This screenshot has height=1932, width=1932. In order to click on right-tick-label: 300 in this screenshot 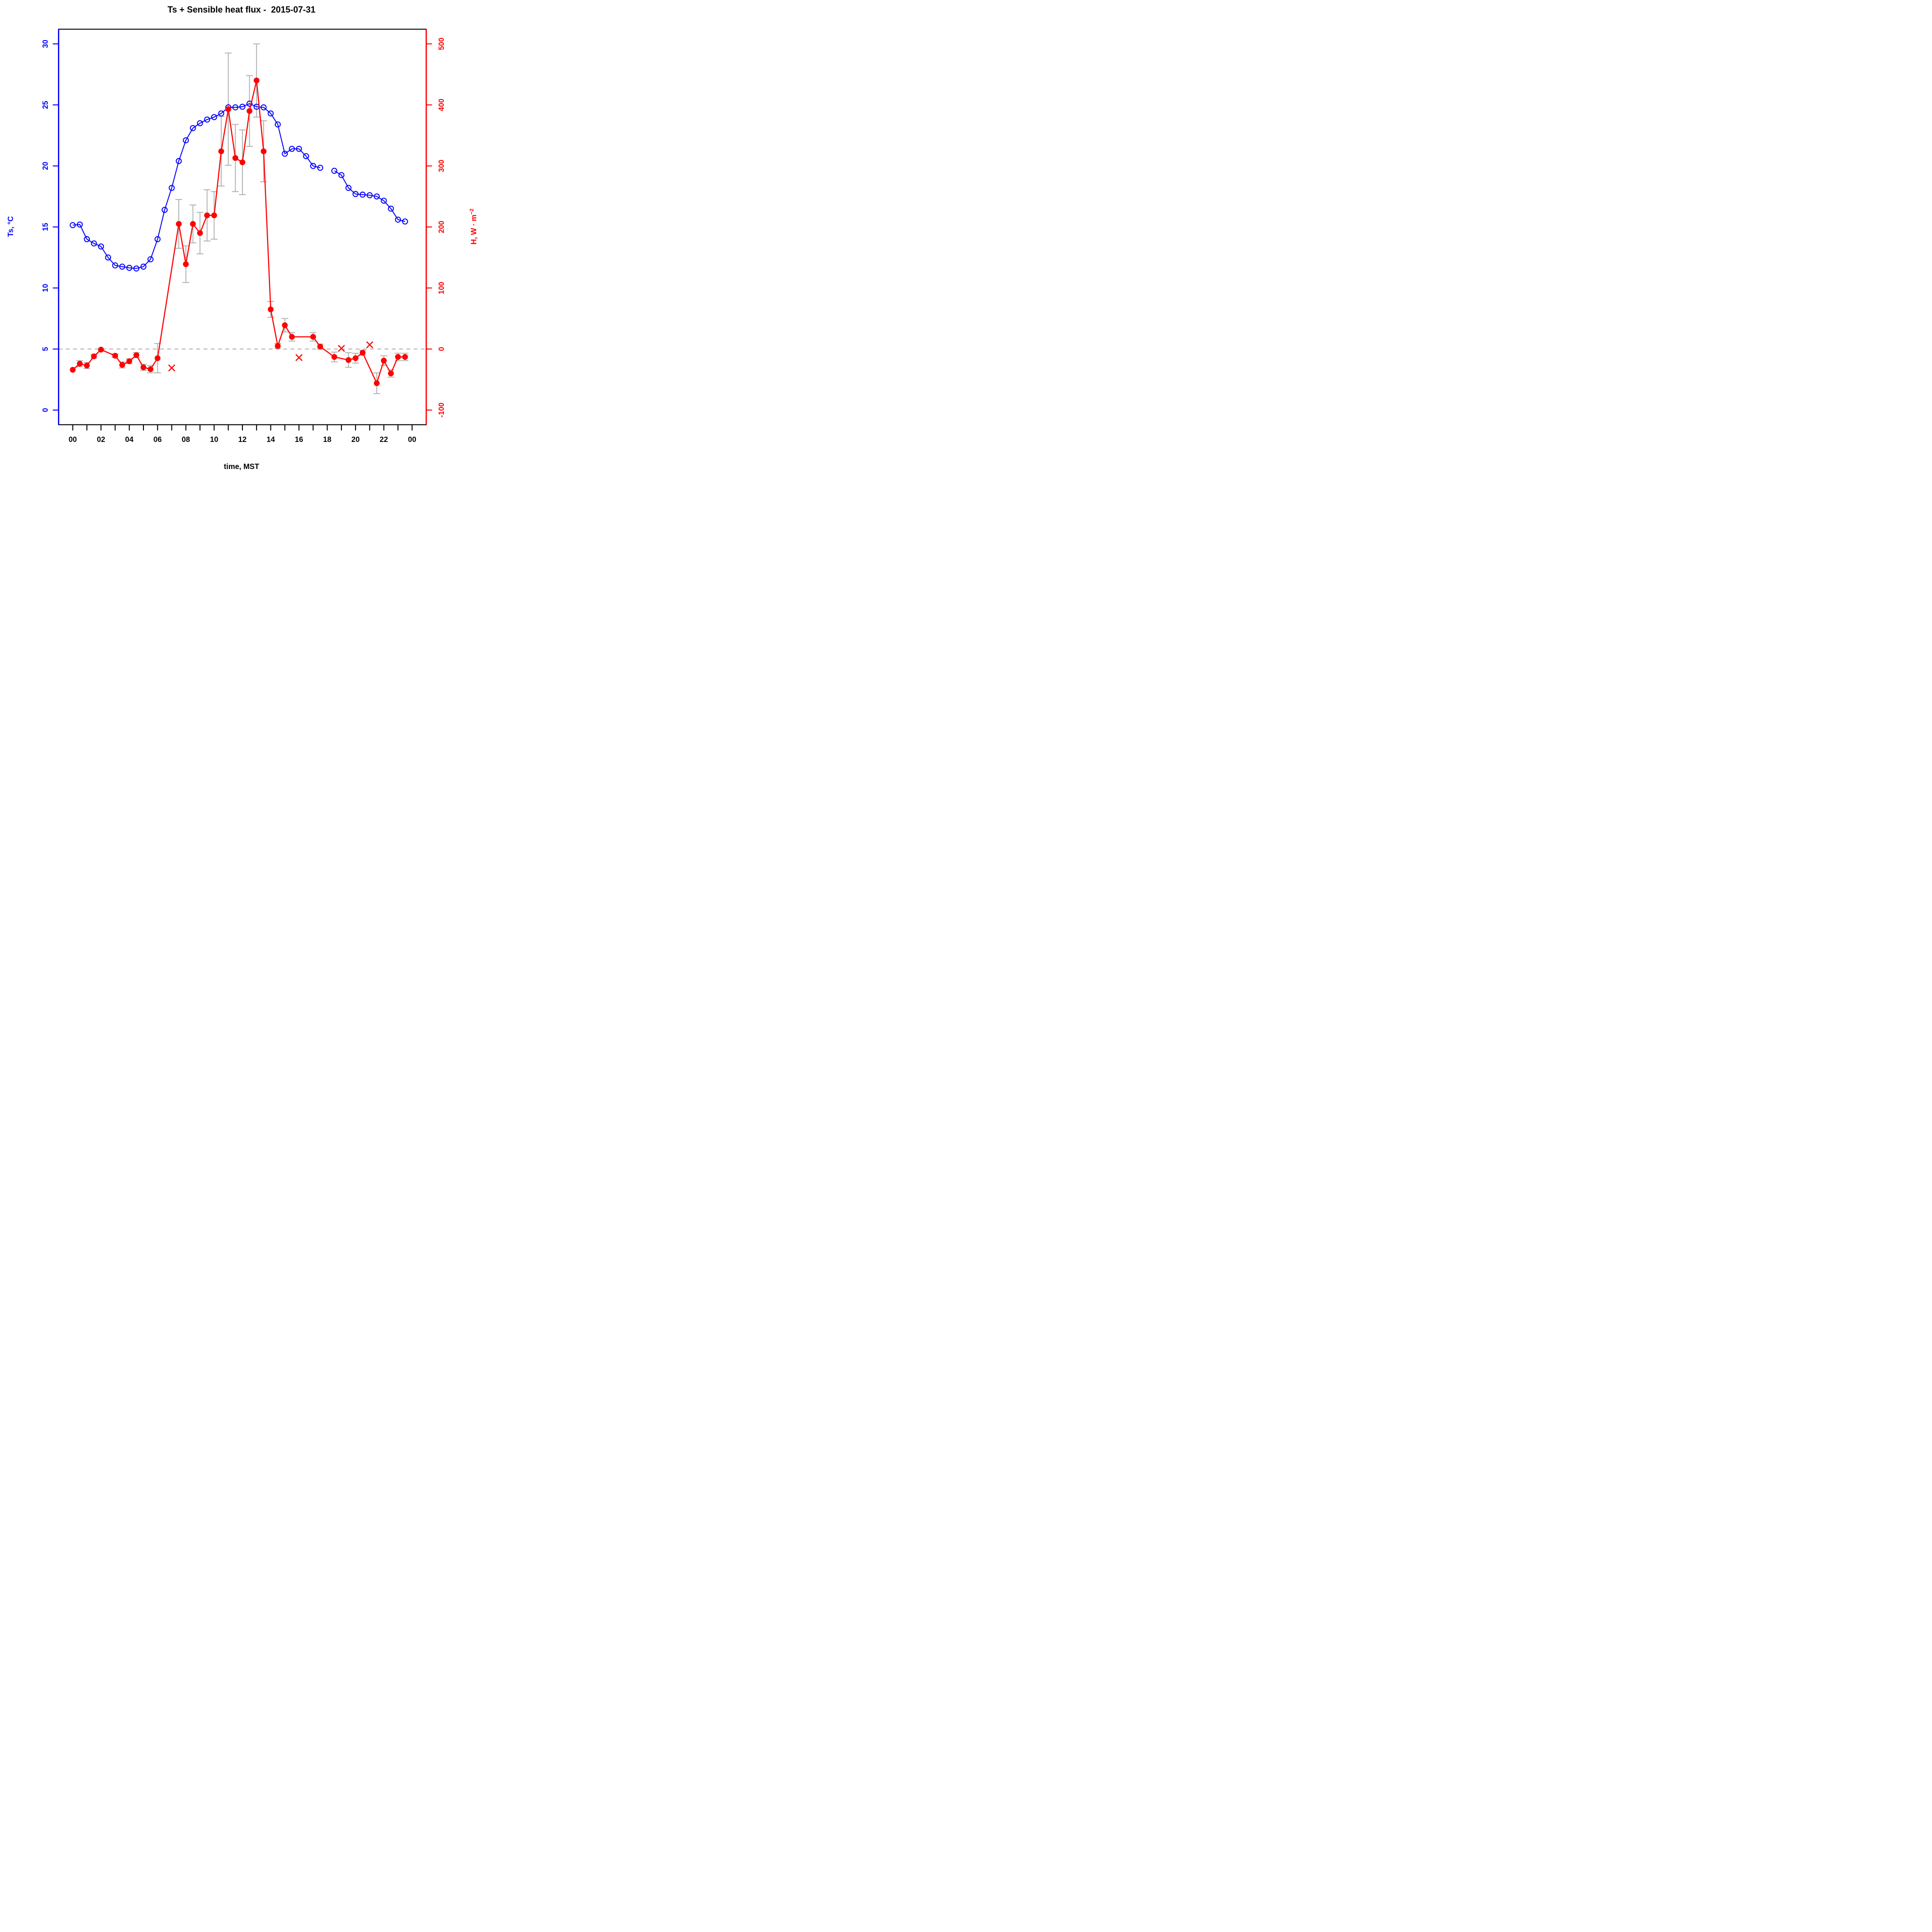, I will do `click(442, 166)`.